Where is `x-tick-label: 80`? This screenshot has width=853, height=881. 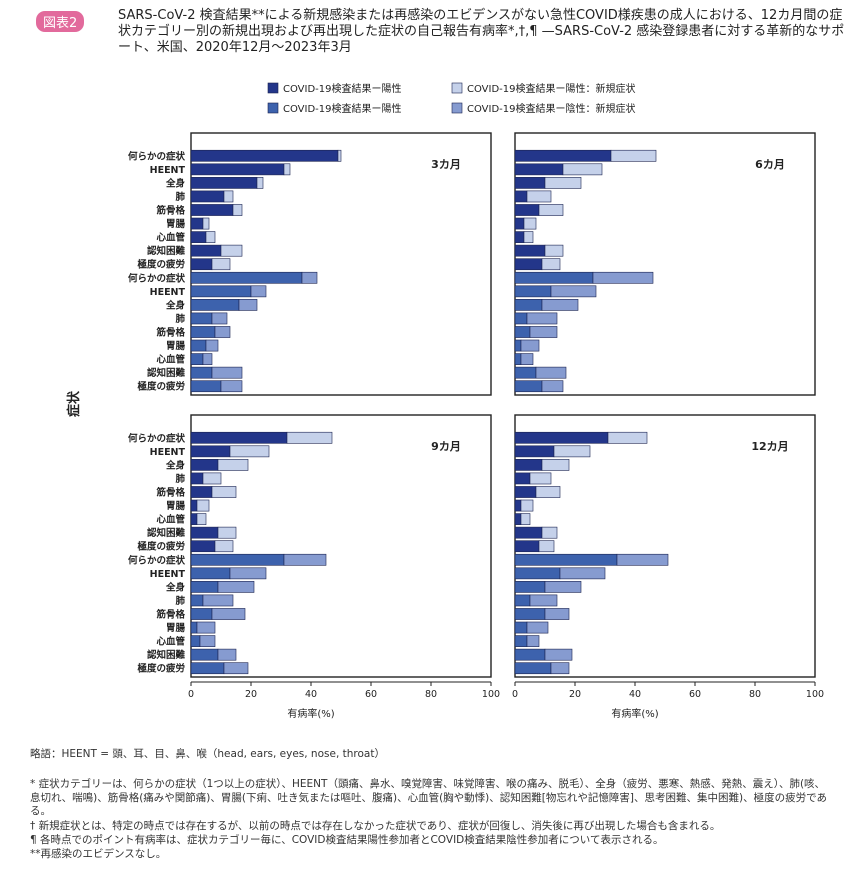 x-tick-label: 80 is located at coordinates (431, 694).